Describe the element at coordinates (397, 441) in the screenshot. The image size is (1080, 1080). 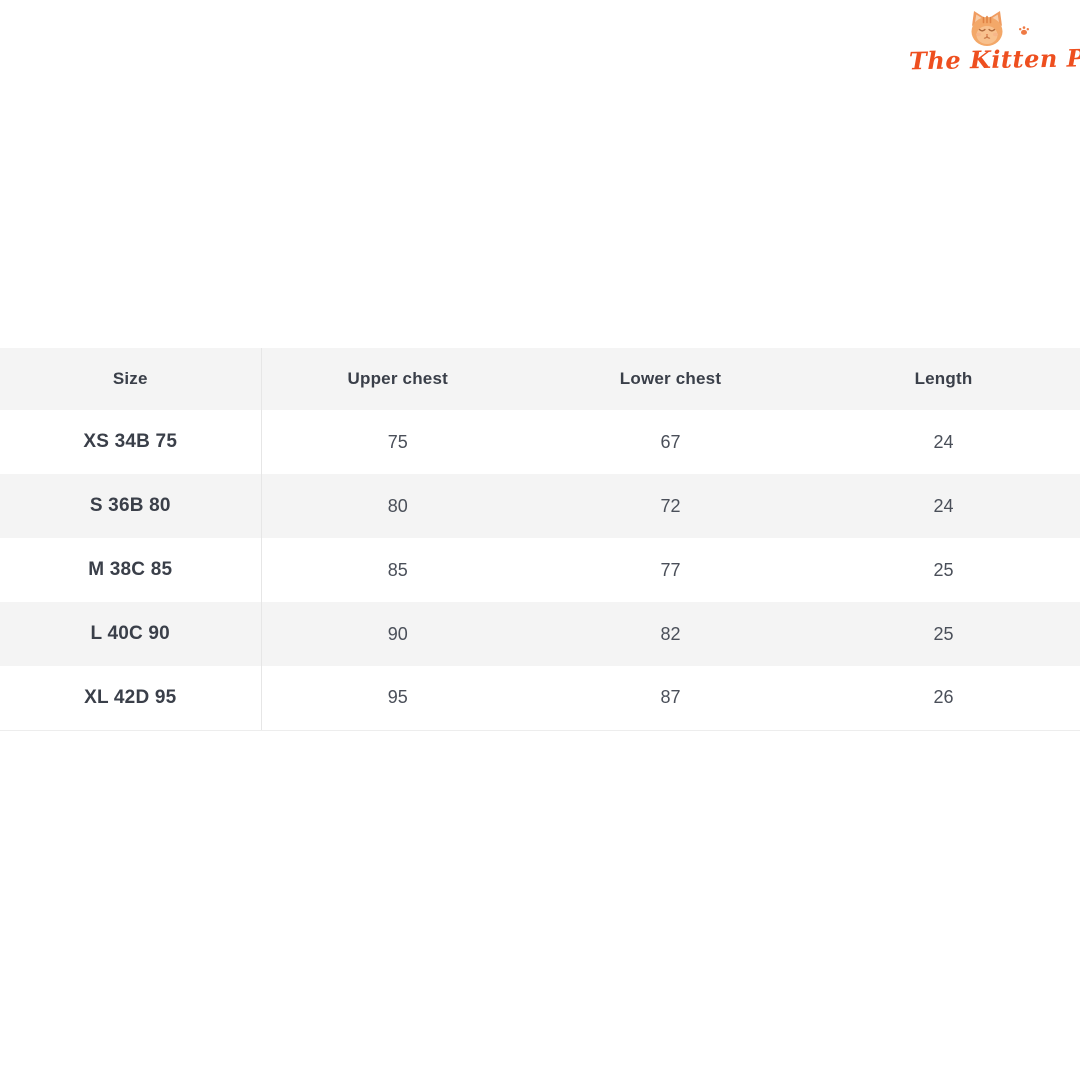
I see `upper-chest-cell: 75` at that location.